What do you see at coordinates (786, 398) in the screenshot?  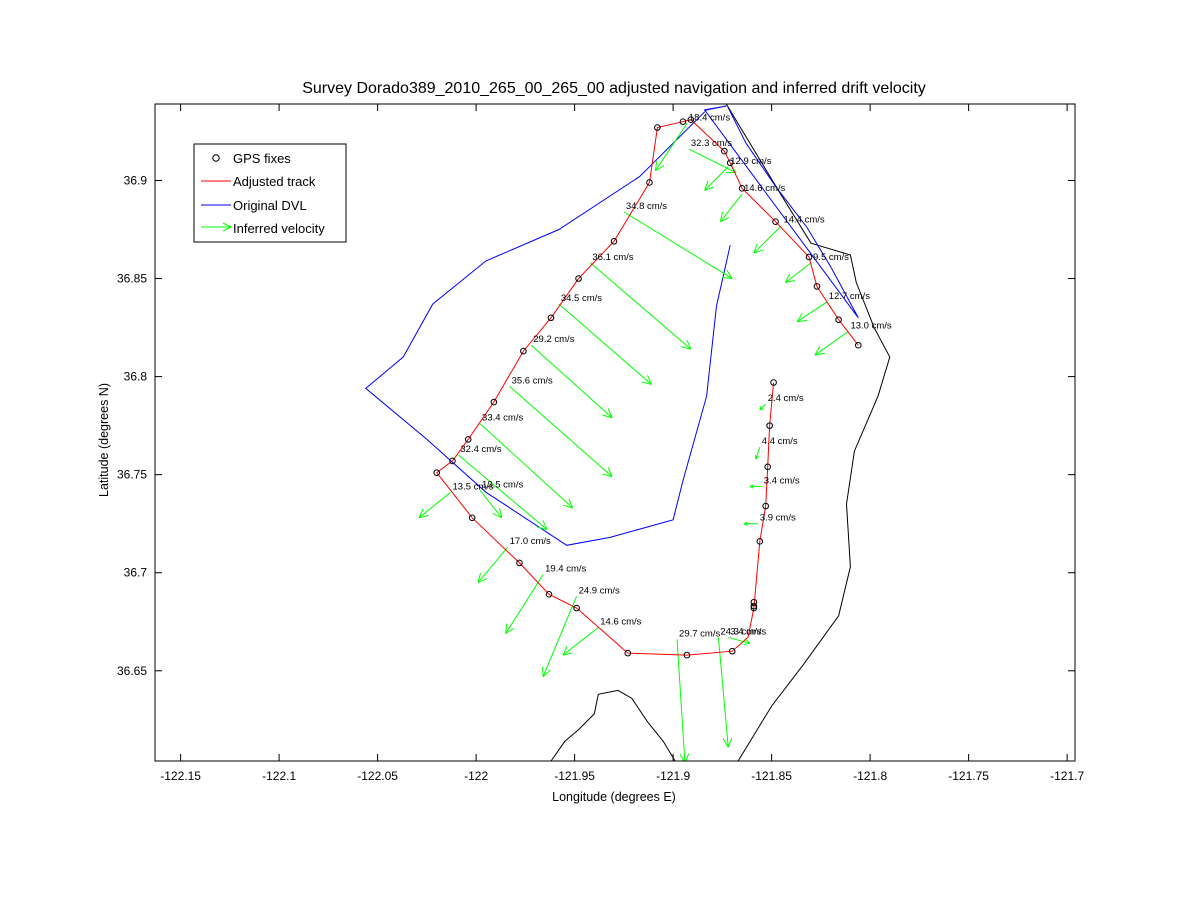 I see `velocity-label: 2.4 cm/s` at bounding box center [786, 398].